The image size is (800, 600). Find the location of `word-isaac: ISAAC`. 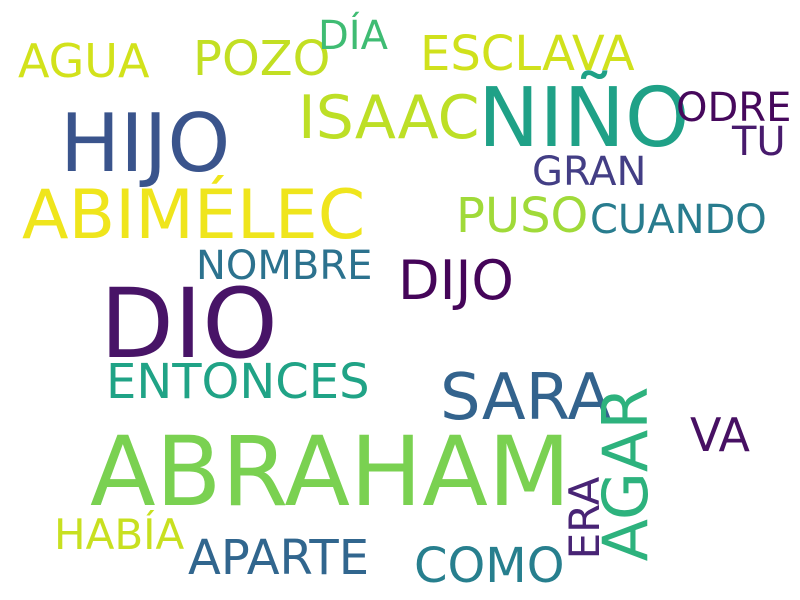

word-isaac: ISAAC is located at coordinates (389, 118).